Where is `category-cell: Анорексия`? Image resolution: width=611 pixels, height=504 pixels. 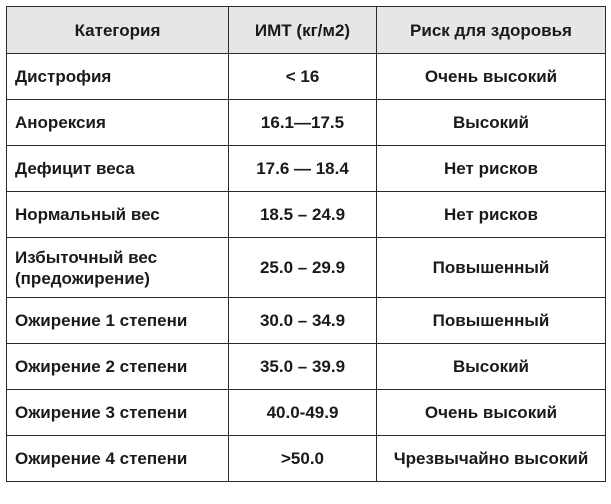 category-cell: Анорексия is located at coordinates (117, 122).